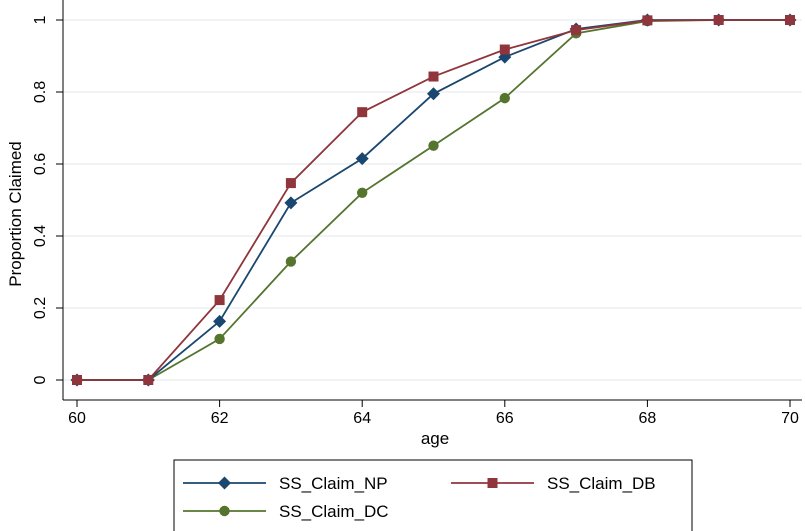 This screenshot has height=531, width=805. Describe the element at coordinates (224, 511) in the screenshot. I see `legend-marker-circle` at that location.